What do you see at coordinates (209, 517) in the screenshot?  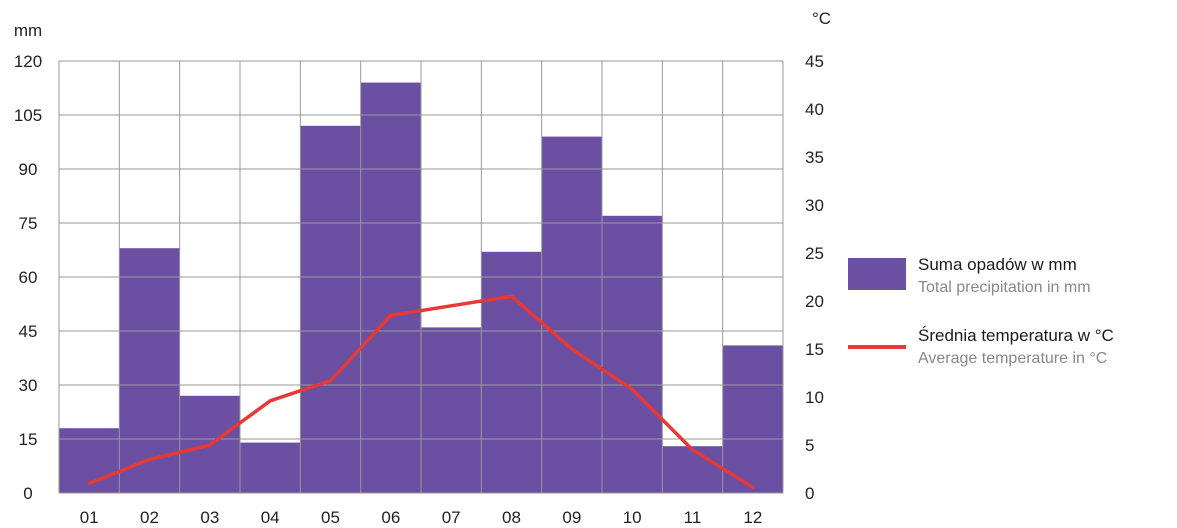 I see `x-axis-tick-label-03: 03` at bounding box center [209, 517].